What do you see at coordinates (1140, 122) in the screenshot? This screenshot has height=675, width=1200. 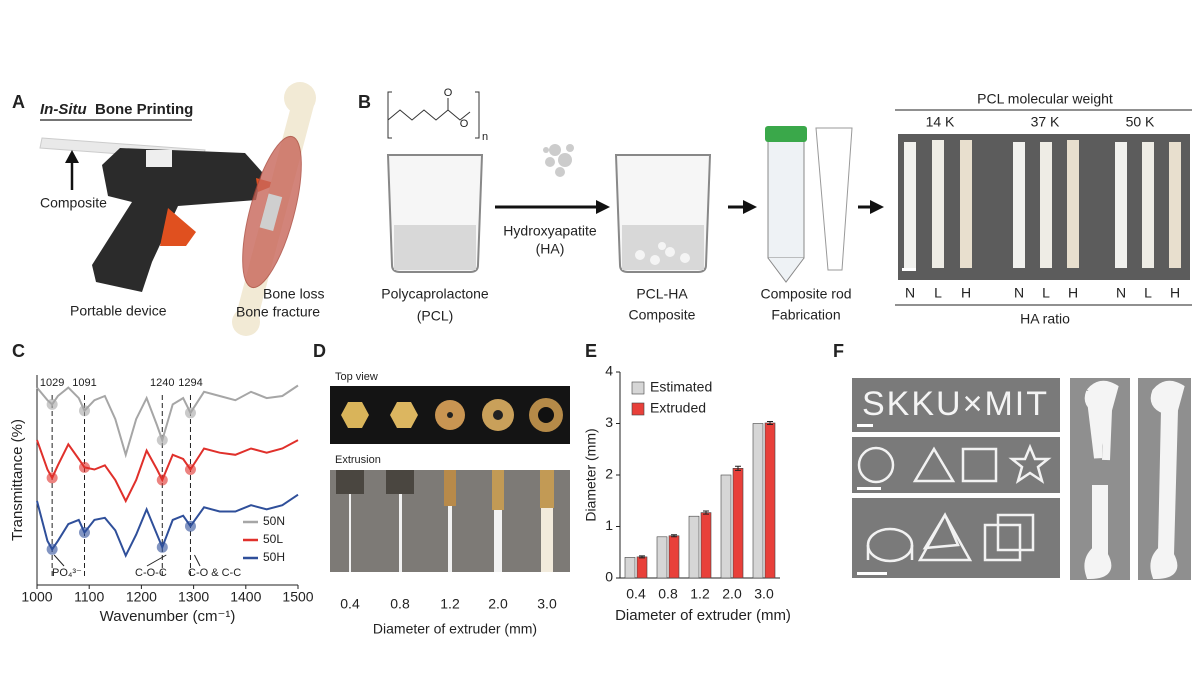 I see `label: 50 K` at bounding box center [1140, 122].